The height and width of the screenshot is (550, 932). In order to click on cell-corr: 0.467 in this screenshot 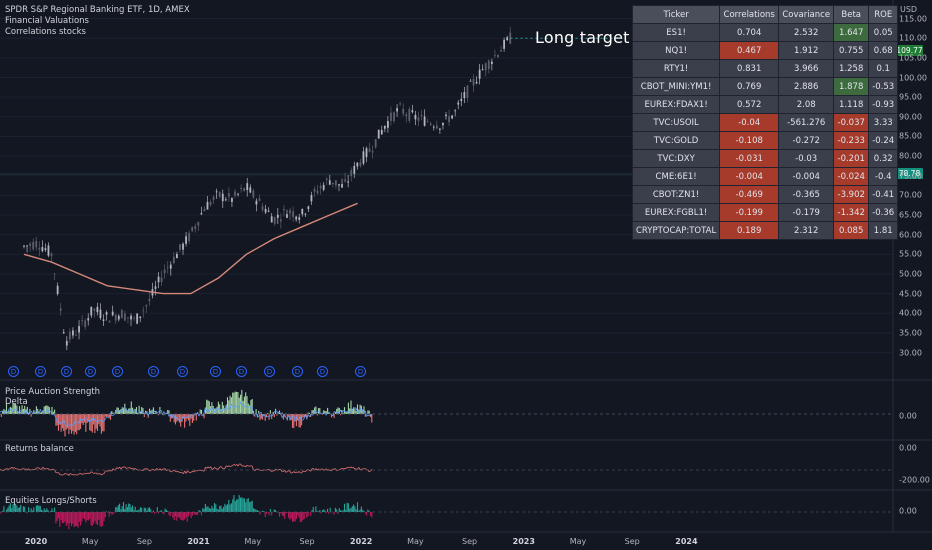, I will do `click(749, 50)`.